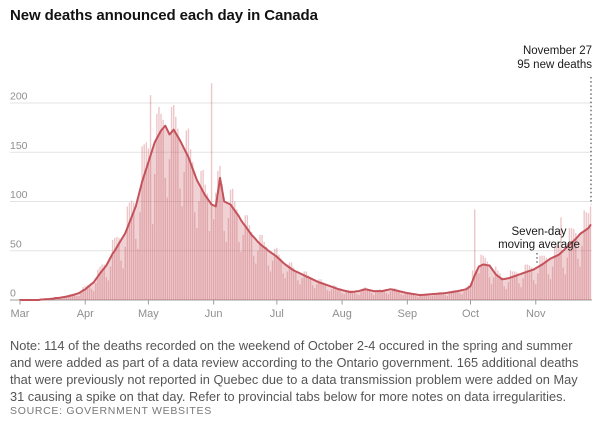 The image size is (600, 428). I want to click on peak-annotation: November 27 95 new deaths, so click(554, 58).